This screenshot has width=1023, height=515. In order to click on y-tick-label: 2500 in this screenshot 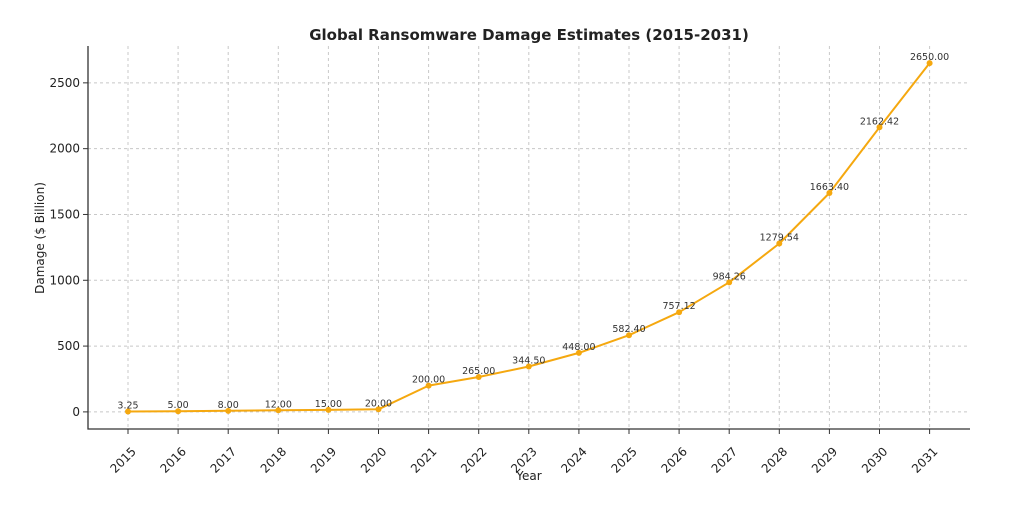, I will do `click(64, 83)`.